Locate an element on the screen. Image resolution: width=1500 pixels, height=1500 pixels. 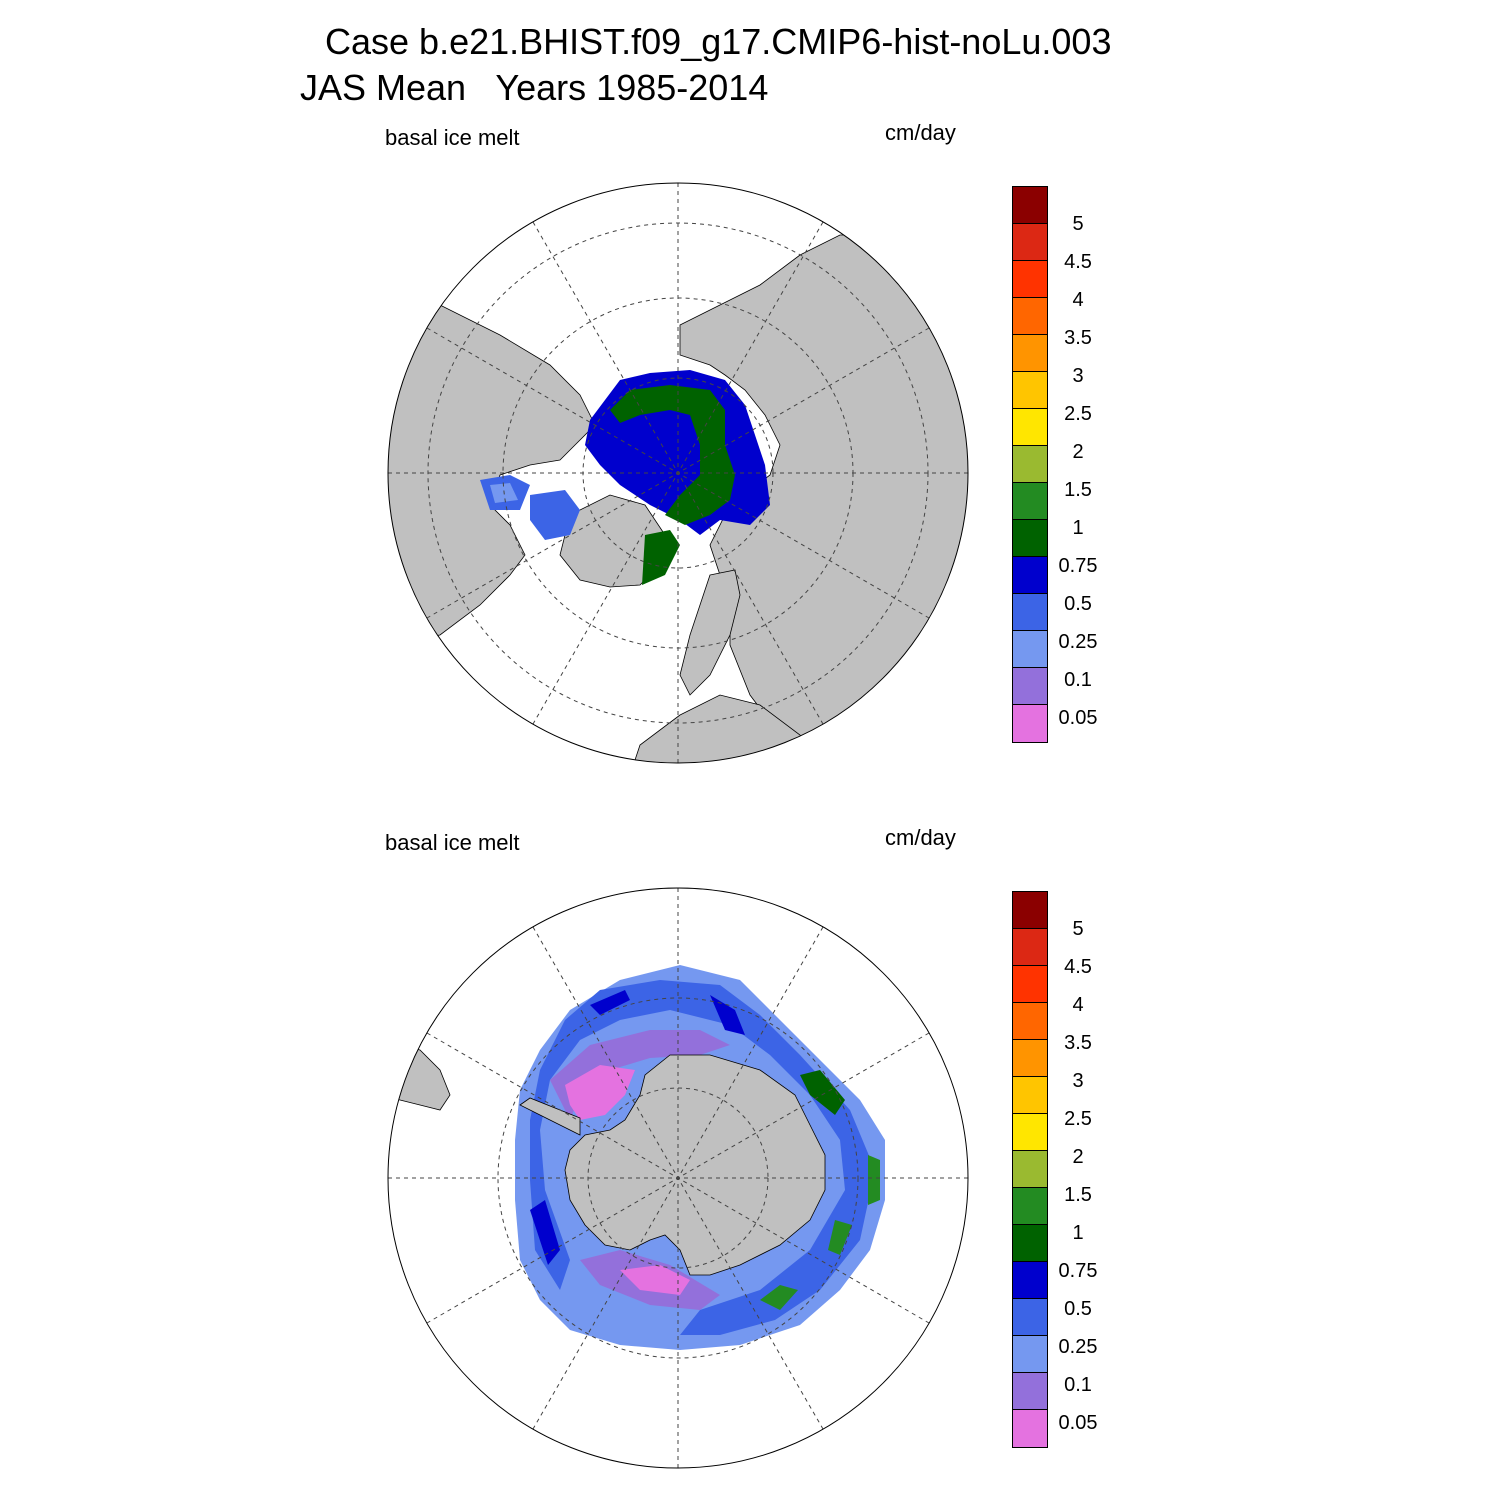
south-ice-dark-blue-right is located at coordinates (727, 1015).